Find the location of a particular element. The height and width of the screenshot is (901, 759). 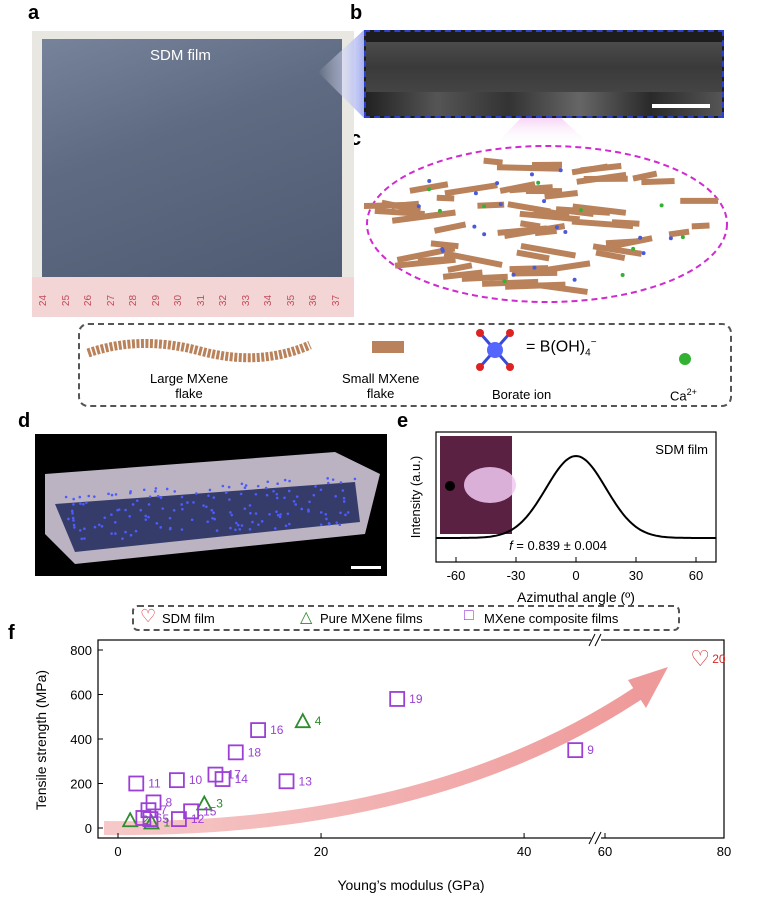

scale-bar is located at coordinates (681, 106).